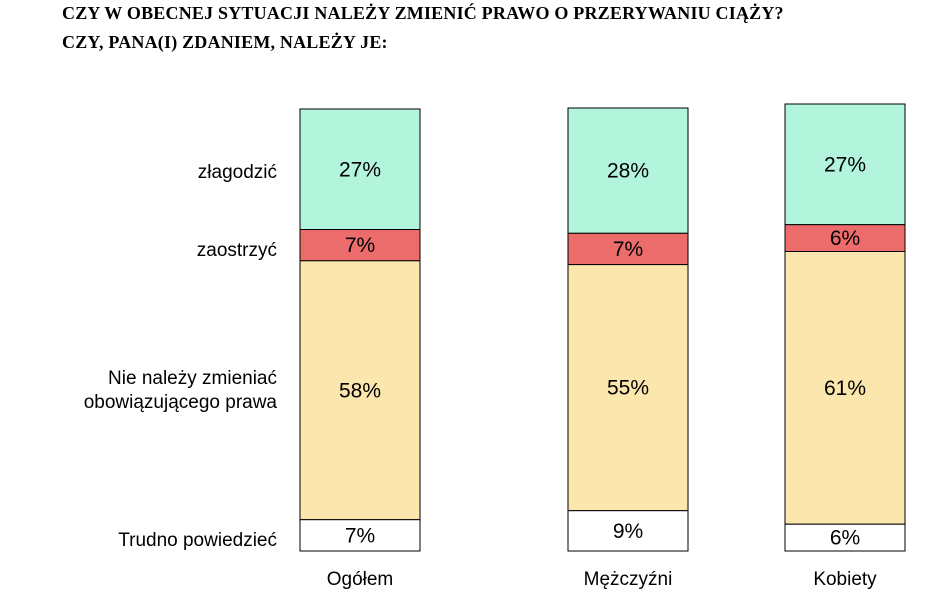  I want to click on data-label: 28%, so click(628, 171).